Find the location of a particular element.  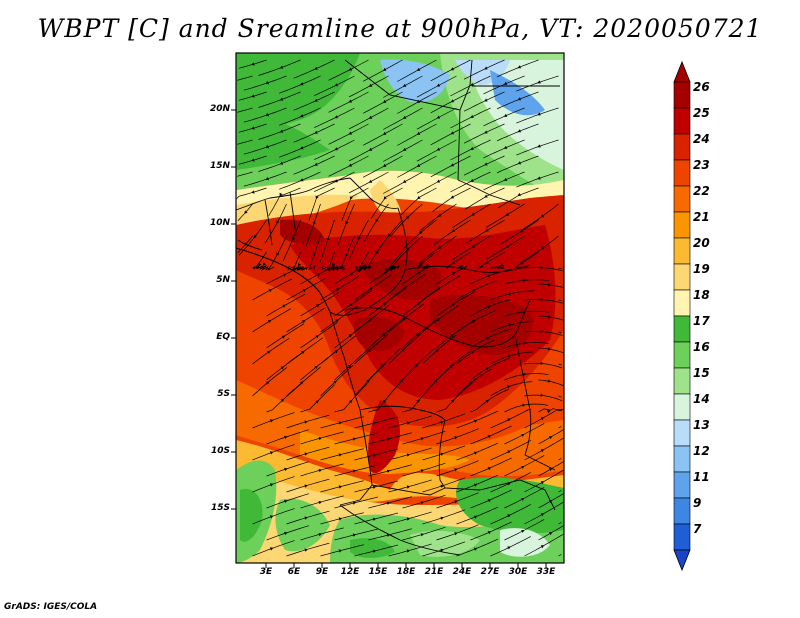

colorbar-label: 16 is located at coordinates (701, 347).